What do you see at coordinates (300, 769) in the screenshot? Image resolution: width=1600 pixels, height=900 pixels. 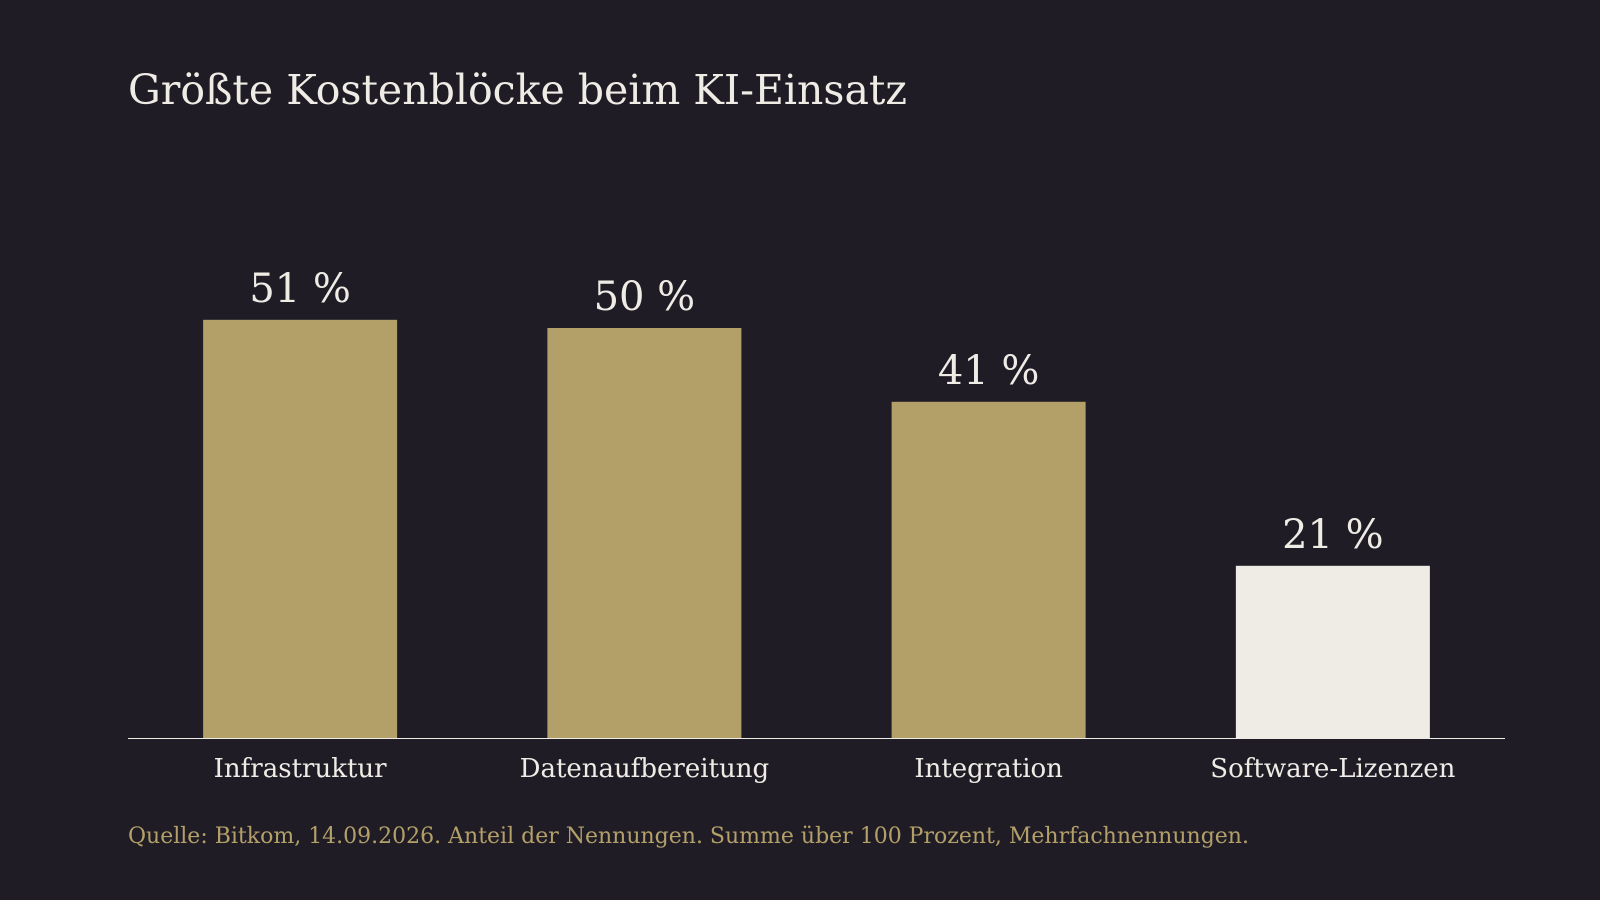 I see `category-label: Infrastruktur` at bounding box center [300, 769].